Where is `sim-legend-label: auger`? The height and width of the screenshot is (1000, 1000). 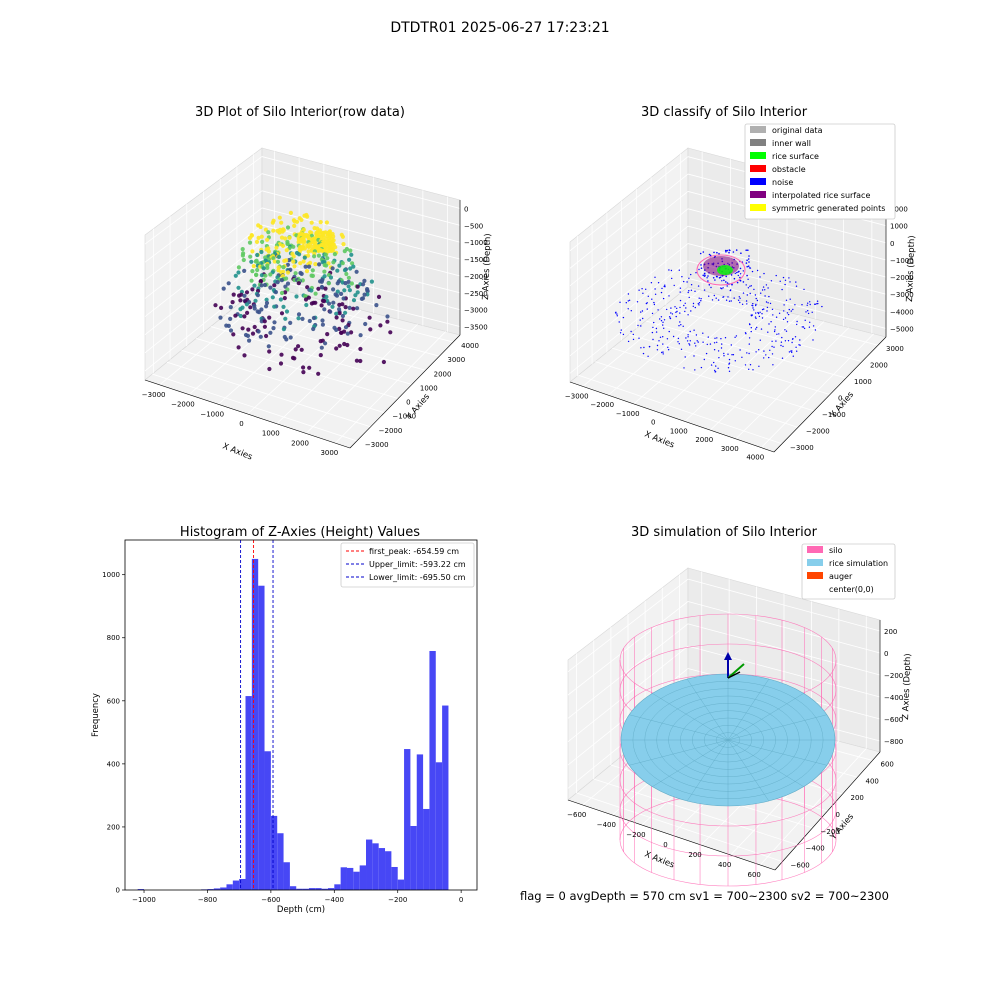
sim-legend-label: auger is located at coordinates (841, 576).